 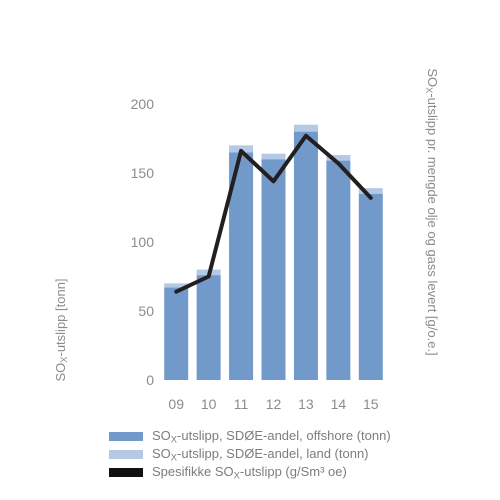 What do you see at coordinates (143, 242) in the screenshot?
I see `y-tick-label: 100` at bounding box center [143, 242].